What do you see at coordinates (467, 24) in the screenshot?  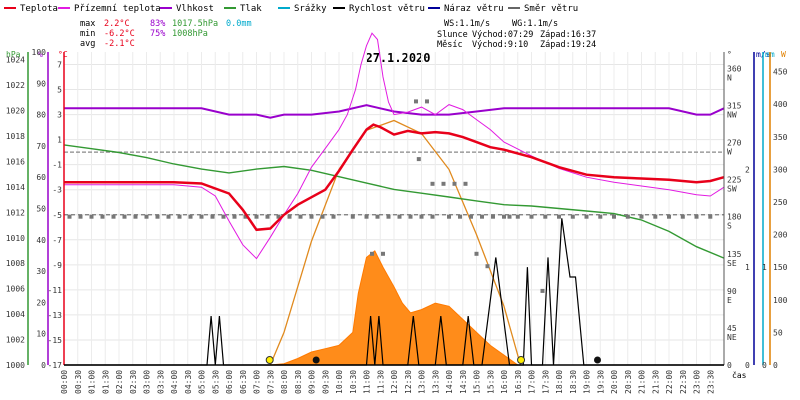 I see `stat-ws: WS:1.1m/s` at bounding box center [467, 24].